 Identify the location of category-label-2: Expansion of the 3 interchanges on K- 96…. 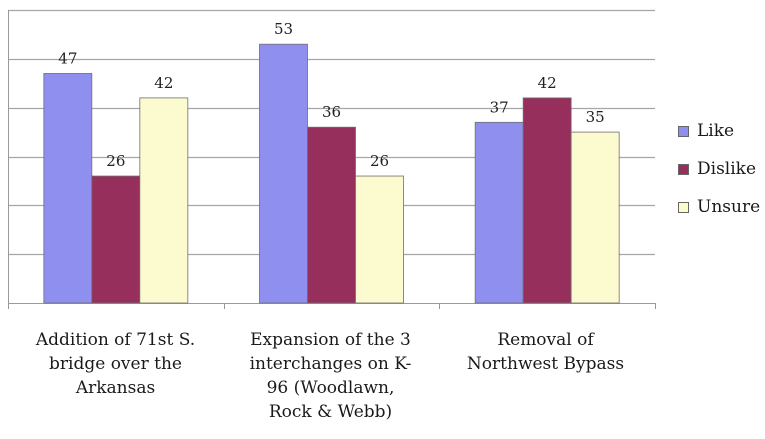
(330, 376).